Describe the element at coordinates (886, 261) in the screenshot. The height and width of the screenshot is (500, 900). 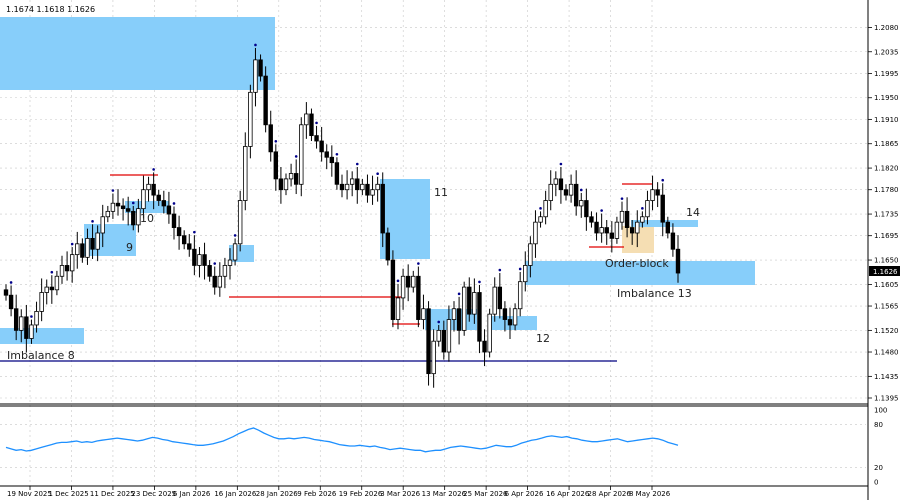
I see `price-tick-label: 1.1650` at that location.